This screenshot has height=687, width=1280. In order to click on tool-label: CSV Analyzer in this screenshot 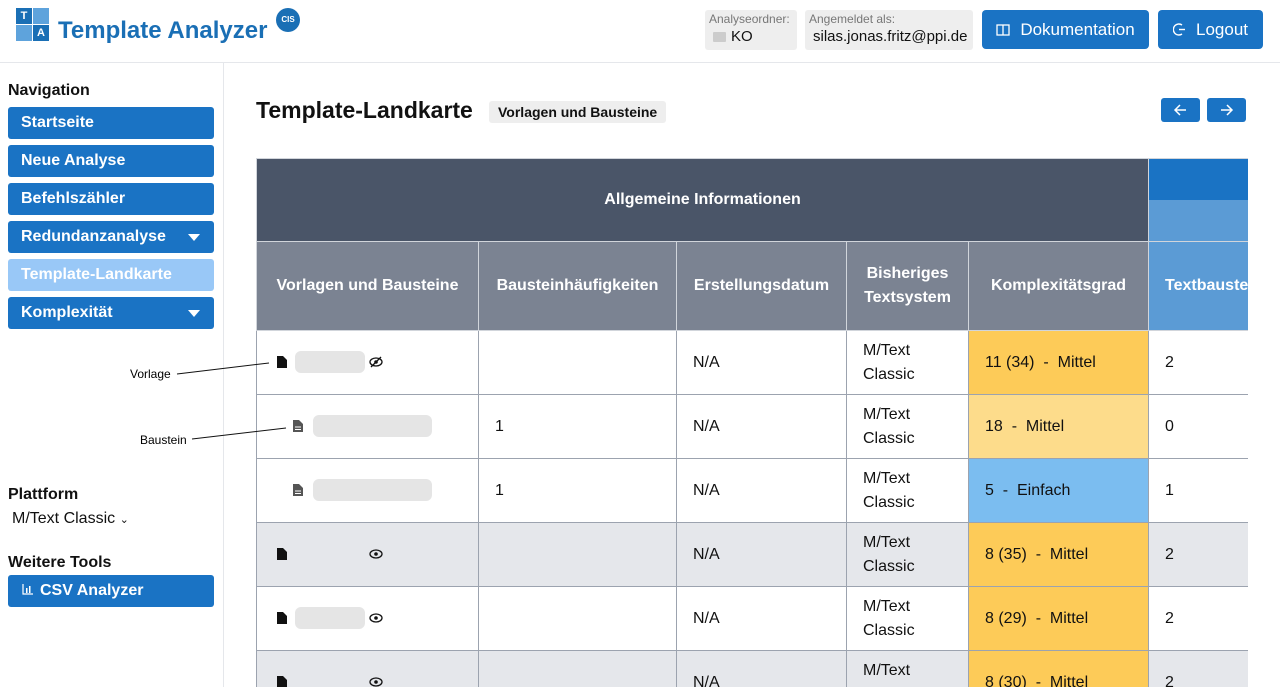, I will do `click(92, 590)`.